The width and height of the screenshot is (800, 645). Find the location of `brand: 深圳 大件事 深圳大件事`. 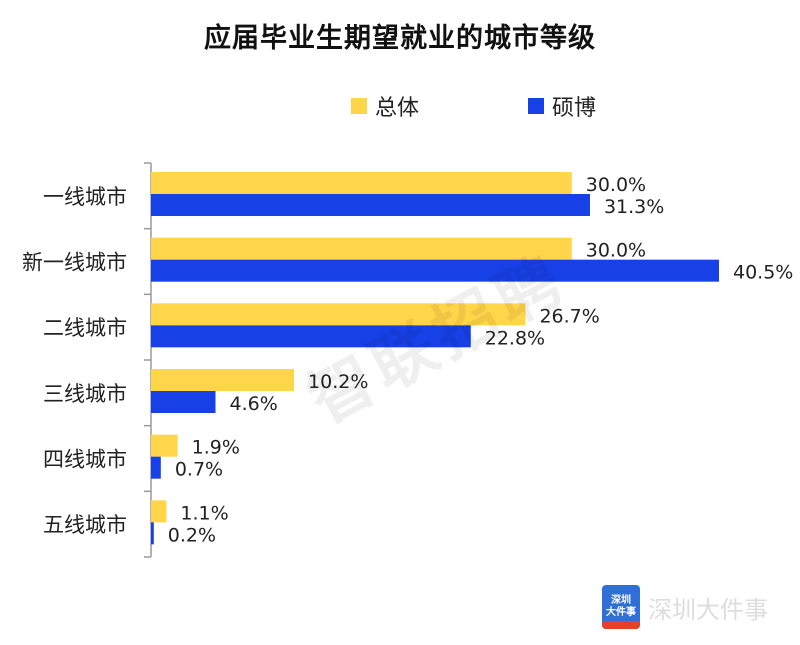

brand: 深圳 大件事 深圳大件事 is located at coordinates (685, 607).